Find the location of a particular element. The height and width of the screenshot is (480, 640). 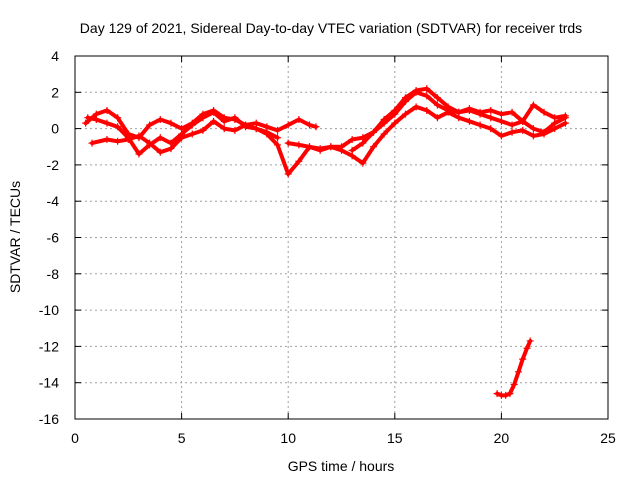

x-tick-label: 0 is located at coordinates (75, 438).